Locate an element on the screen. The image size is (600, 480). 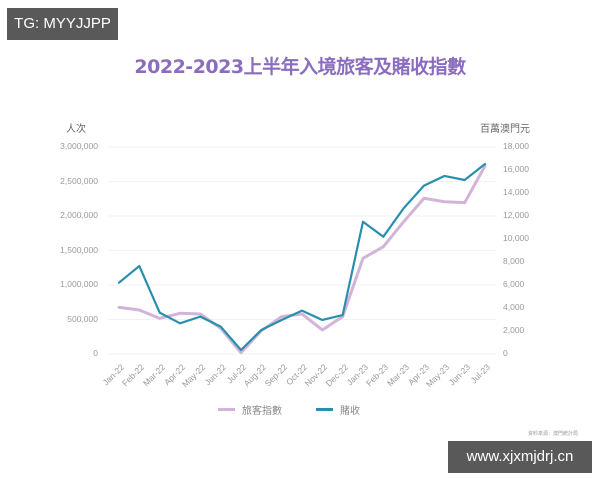
legend-label-visitors: 旅客指數 is located at coordinates (262, 411).